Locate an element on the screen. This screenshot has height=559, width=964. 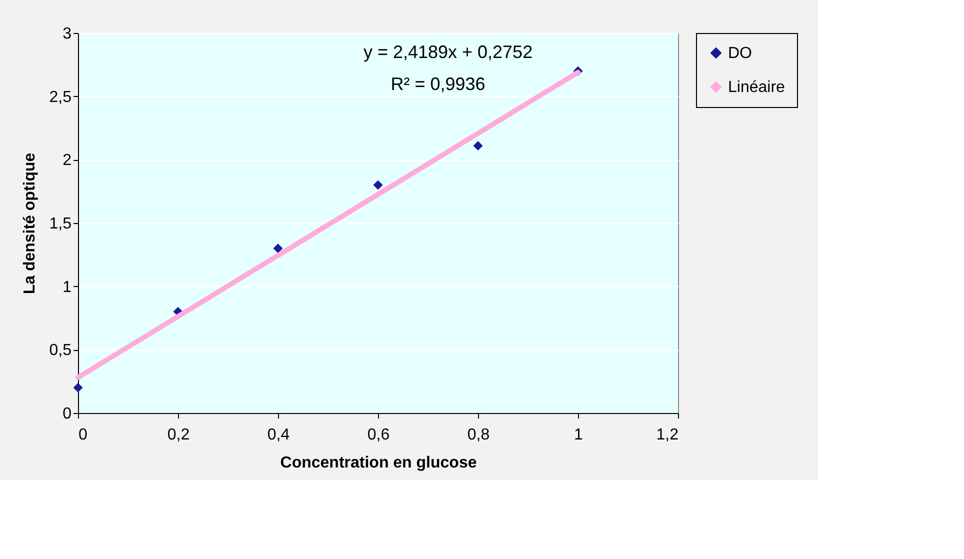
y-axis-title: La densité optique is located at coordinates (29, 223).